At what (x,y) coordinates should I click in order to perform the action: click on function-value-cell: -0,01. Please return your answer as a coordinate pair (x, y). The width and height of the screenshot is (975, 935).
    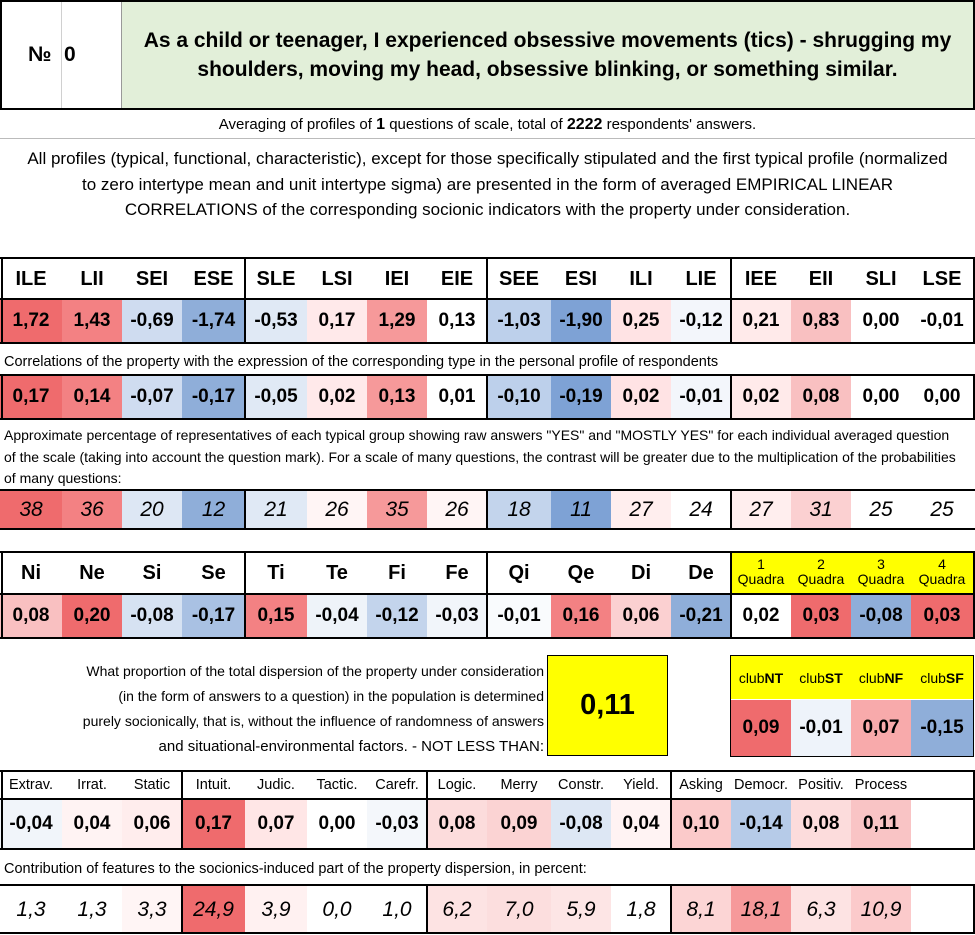
    Looking at the image, I should click on (519, 616).